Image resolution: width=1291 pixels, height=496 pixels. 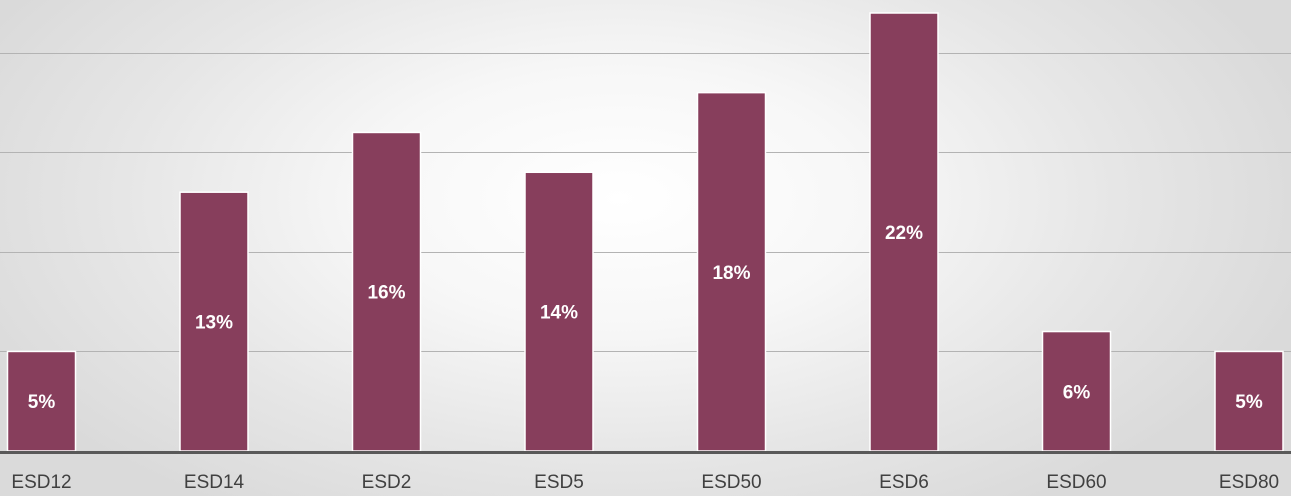 I want to click on data-label-esd5: 14%, so click(x=559, y=313).